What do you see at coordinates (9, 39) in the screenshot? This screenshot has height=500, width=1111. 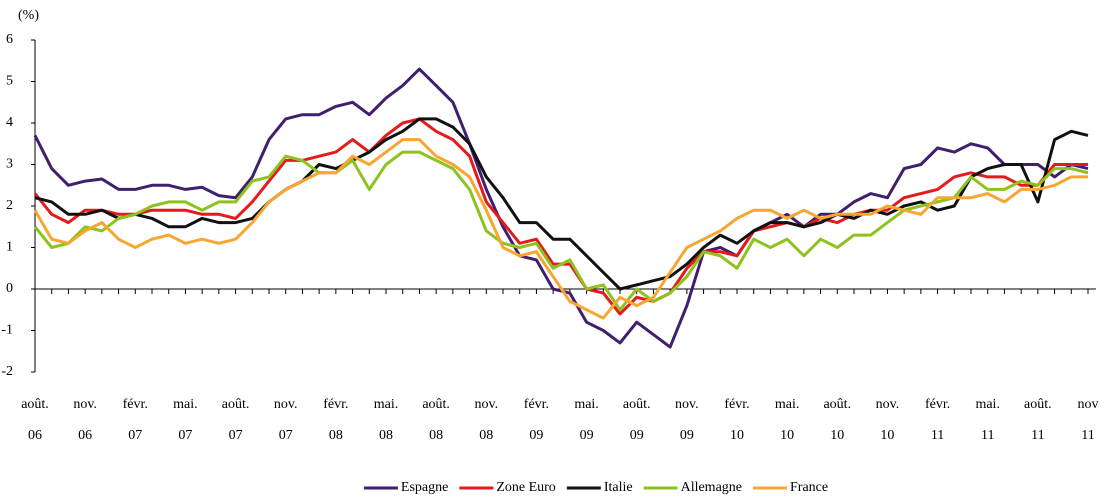 I see `y-tick-label: 6` at bounding box center [9, 39].